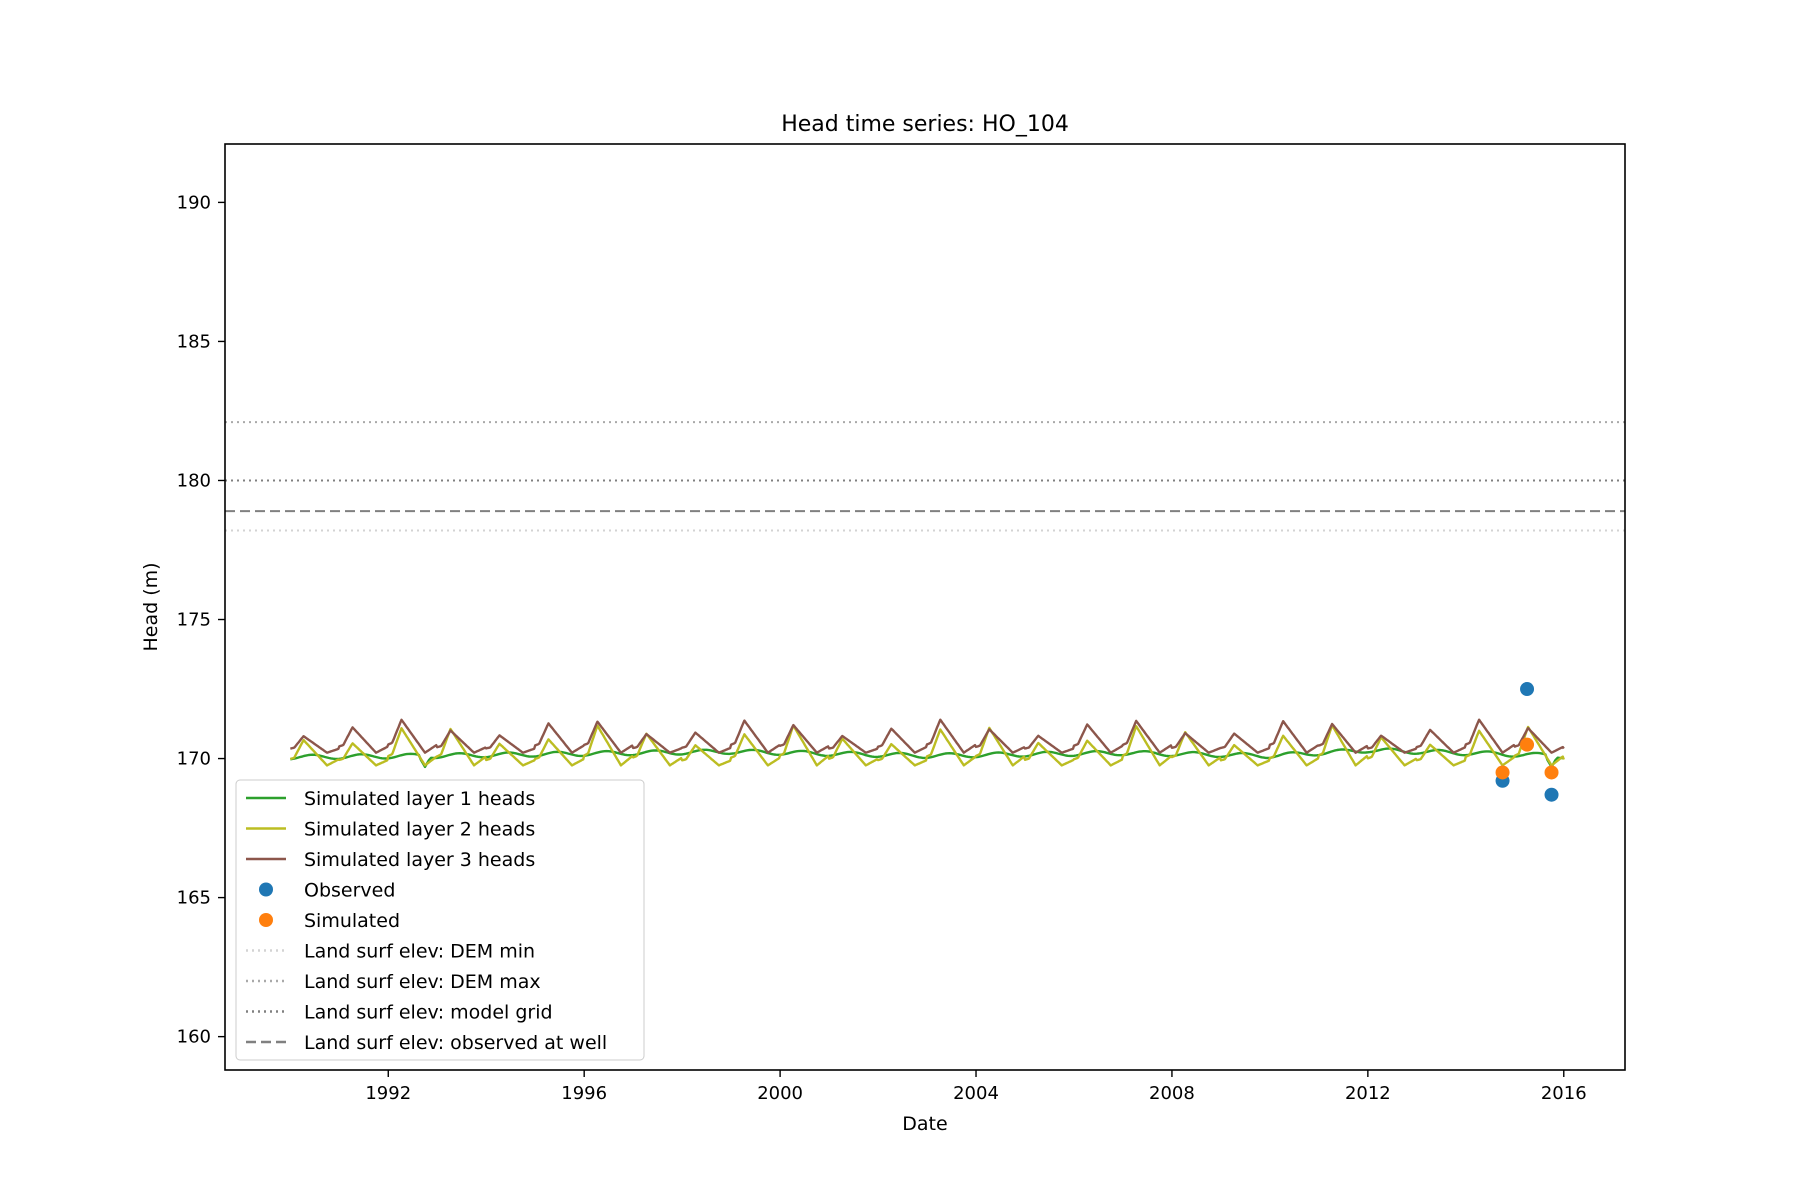 Image resolution: width=1800 pixels, height=1200 pixels. I want to click on legend-label: Land surf elev: observed at well, so click(455, 1043).